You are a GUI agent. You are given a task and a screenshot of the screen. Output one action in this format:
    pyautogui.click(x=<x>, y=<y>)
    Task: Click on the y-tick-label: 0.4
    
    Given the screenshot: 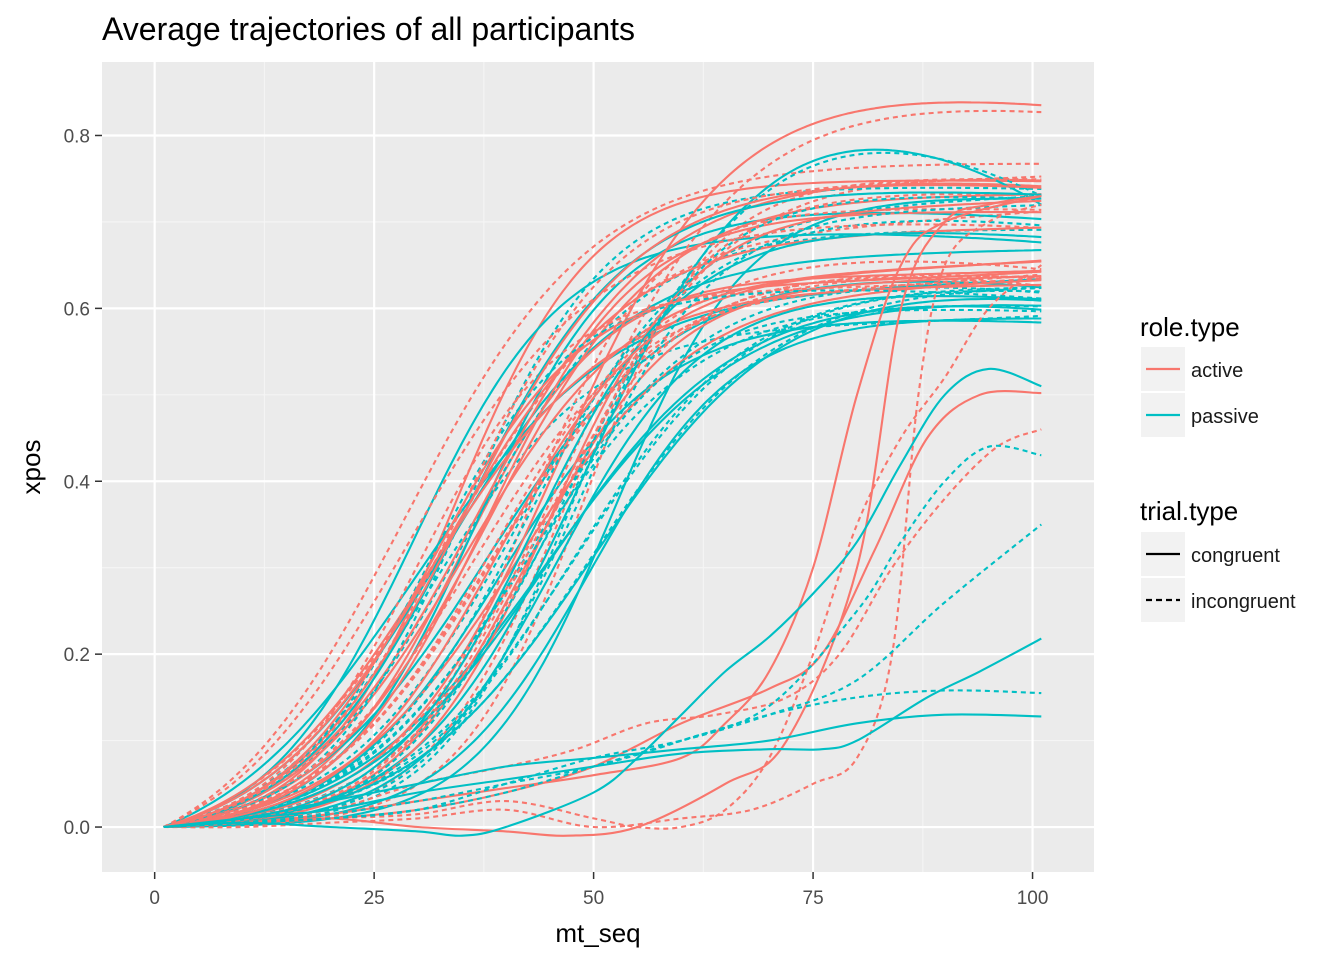 What is the action you would take?
    pyautogui.click(x=77, y=482)
    